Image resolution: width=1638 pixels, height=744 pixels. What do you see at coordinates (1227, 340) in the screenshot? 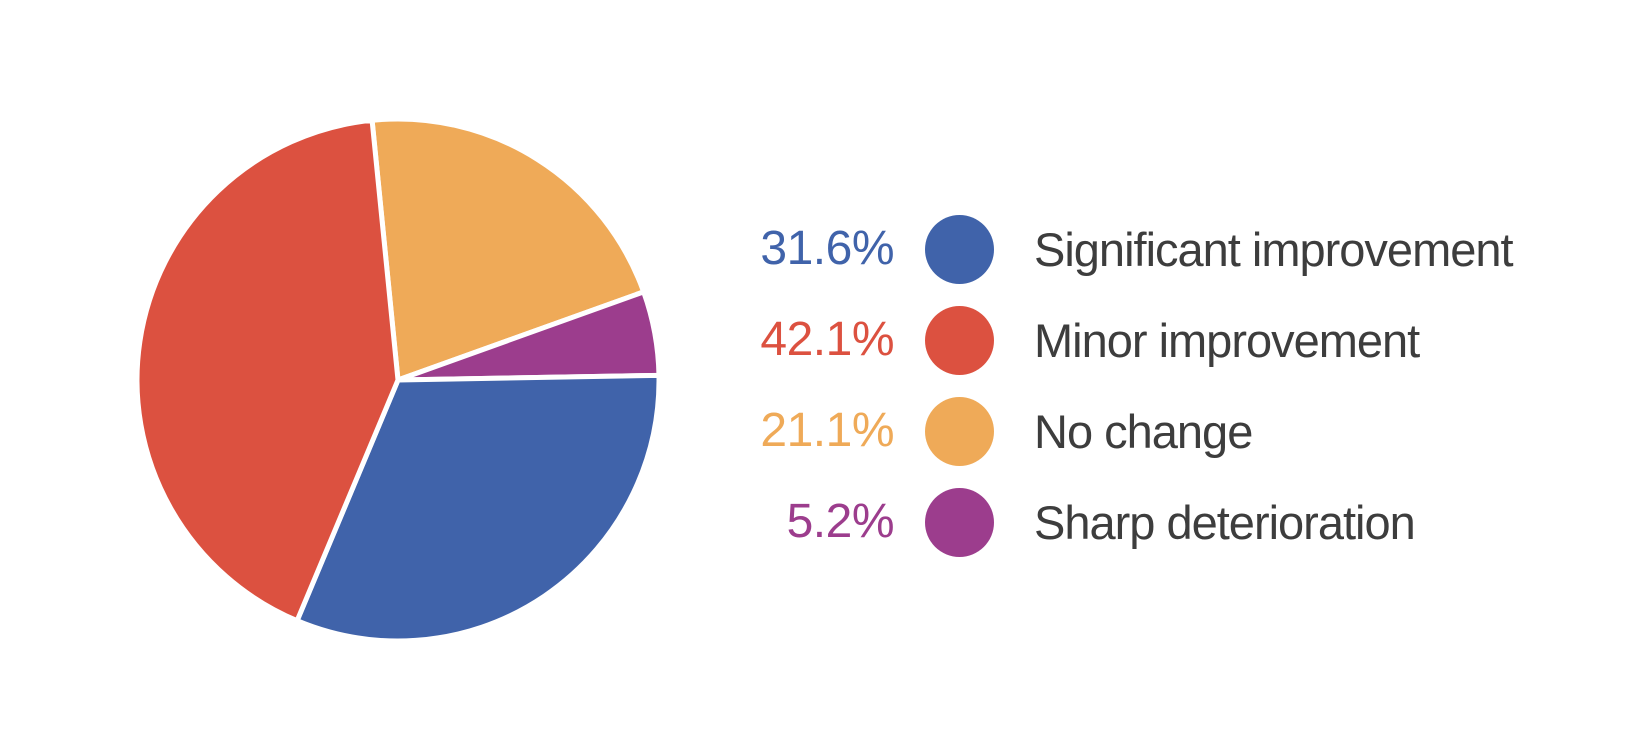
I see `legend-label: Minor improvement` at bounding box center [1227, 340].